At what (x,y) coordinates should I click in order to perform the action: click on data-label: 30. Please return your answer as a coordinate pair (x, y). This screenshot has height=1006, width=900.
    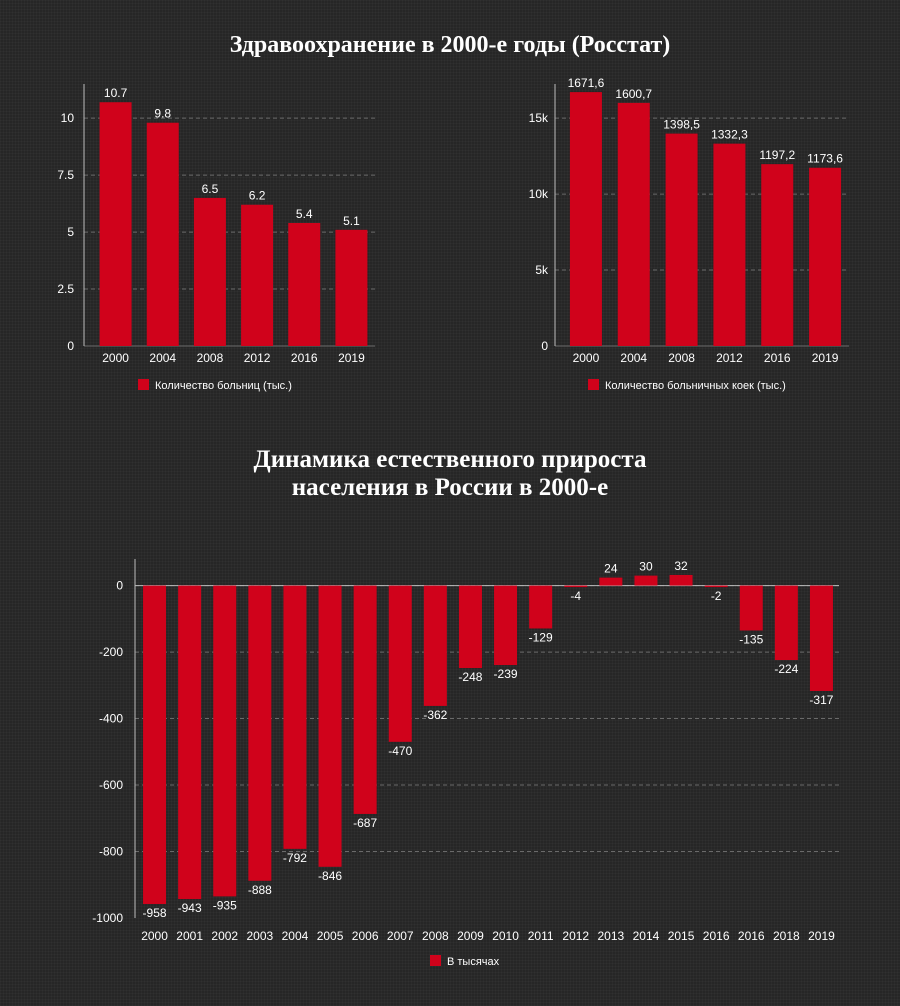
    Looking at the image, I should click on (646, 567).